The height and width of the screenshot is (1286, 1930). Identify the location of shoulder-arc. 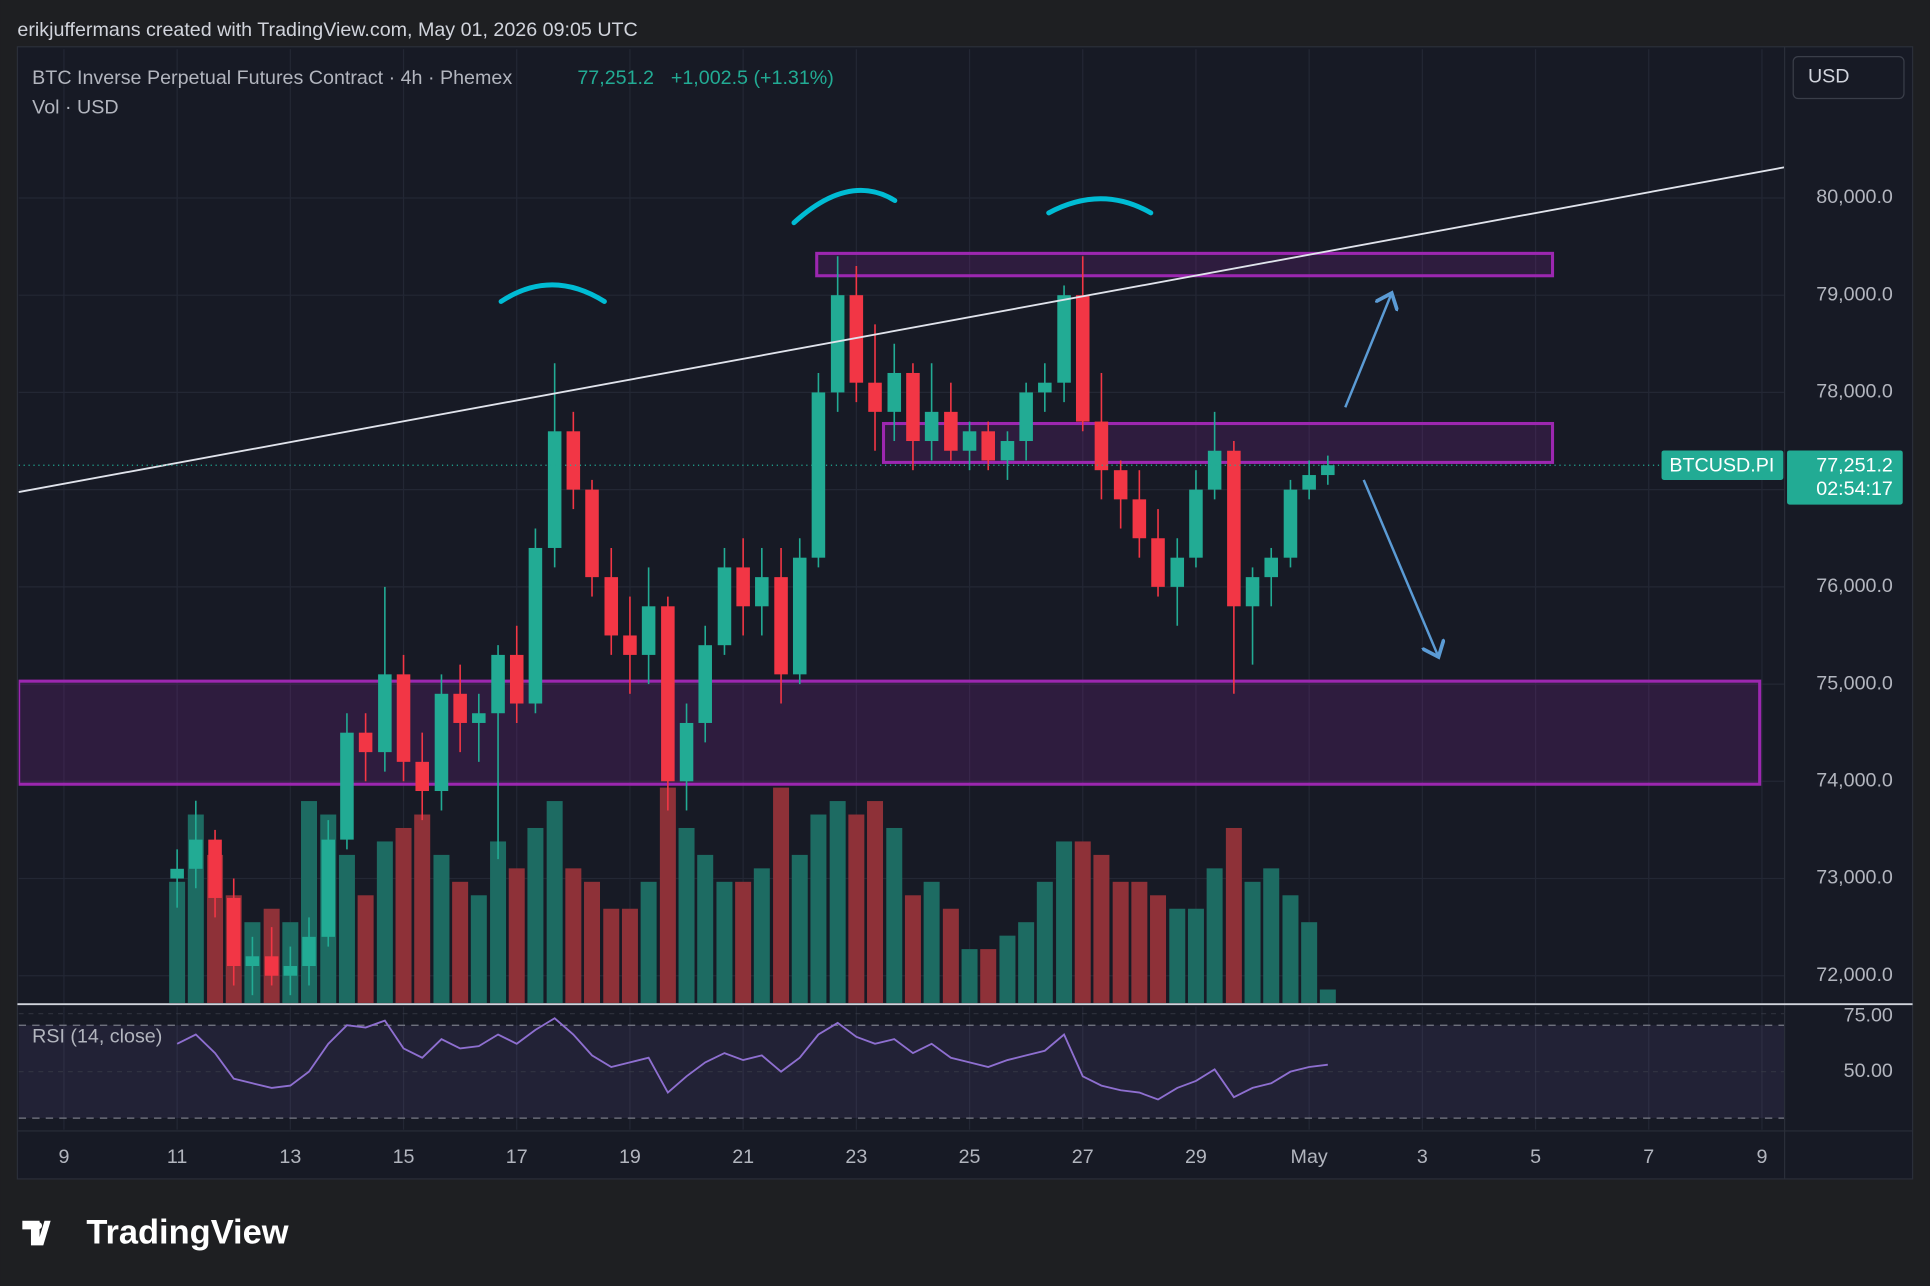
(552, 293).